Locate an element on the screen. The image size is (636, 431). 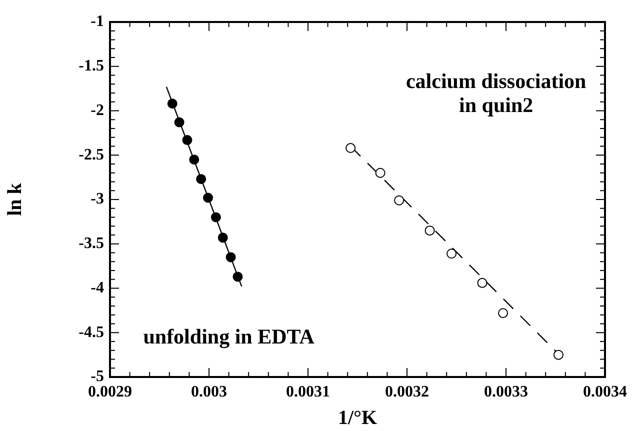
y-tick-label: -2 is located at coordinates (97, 110).